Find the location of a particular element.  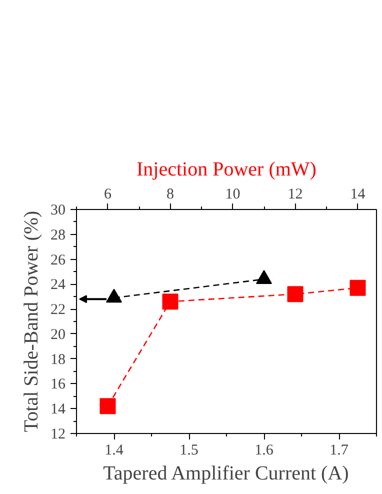

y-tick-label: 30 is located at coordinates (58, 210).